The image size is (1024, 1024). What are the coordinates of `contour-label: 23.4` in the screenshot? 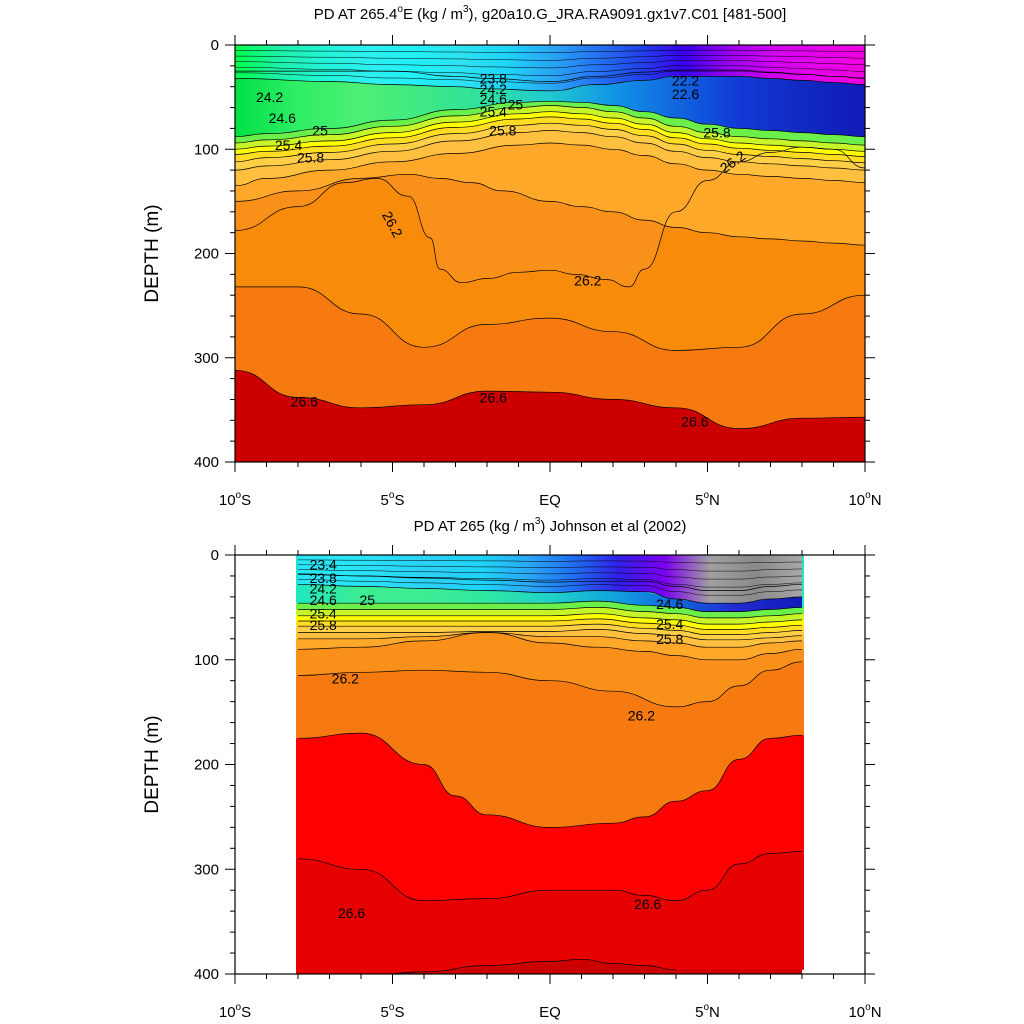 It's located at (323, 564).